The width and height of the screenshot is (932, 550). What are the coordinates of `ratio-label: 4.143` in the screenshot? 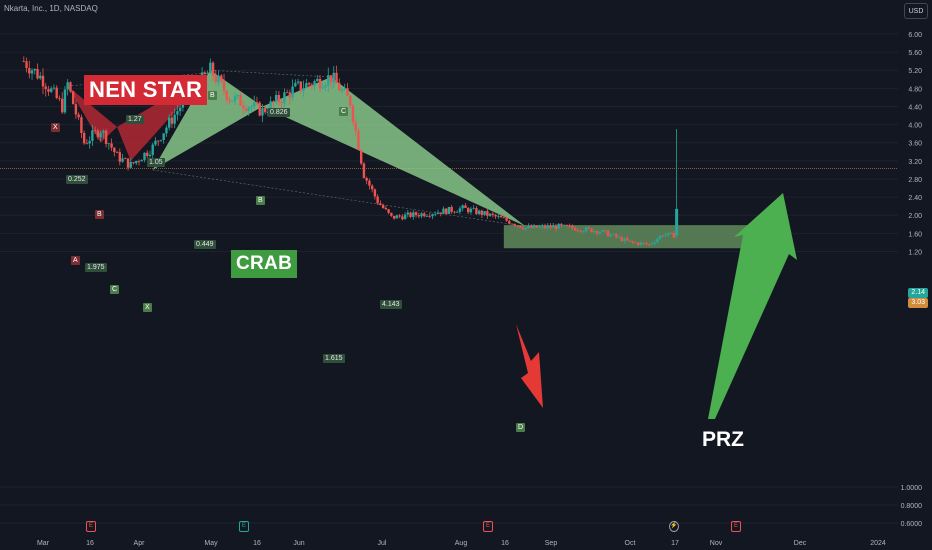 It's located at (391, 304).